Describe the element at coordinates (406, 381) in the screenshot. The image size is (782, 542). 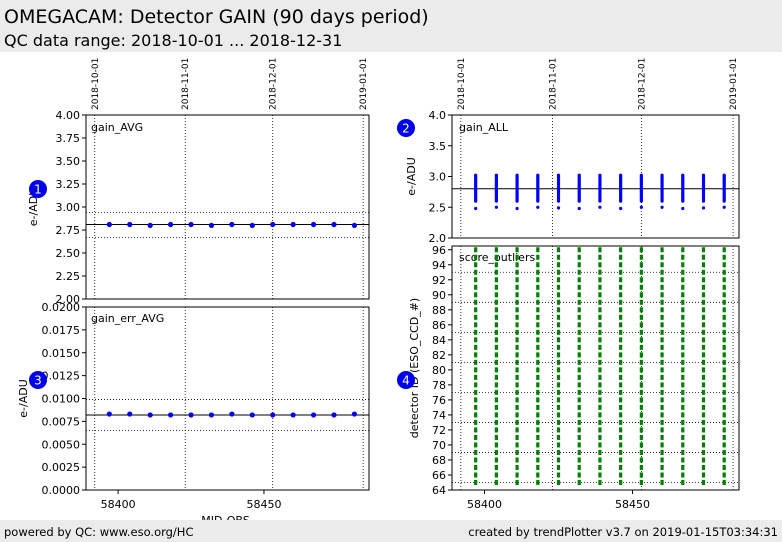
I see `panel-number-label: 4` at that location.